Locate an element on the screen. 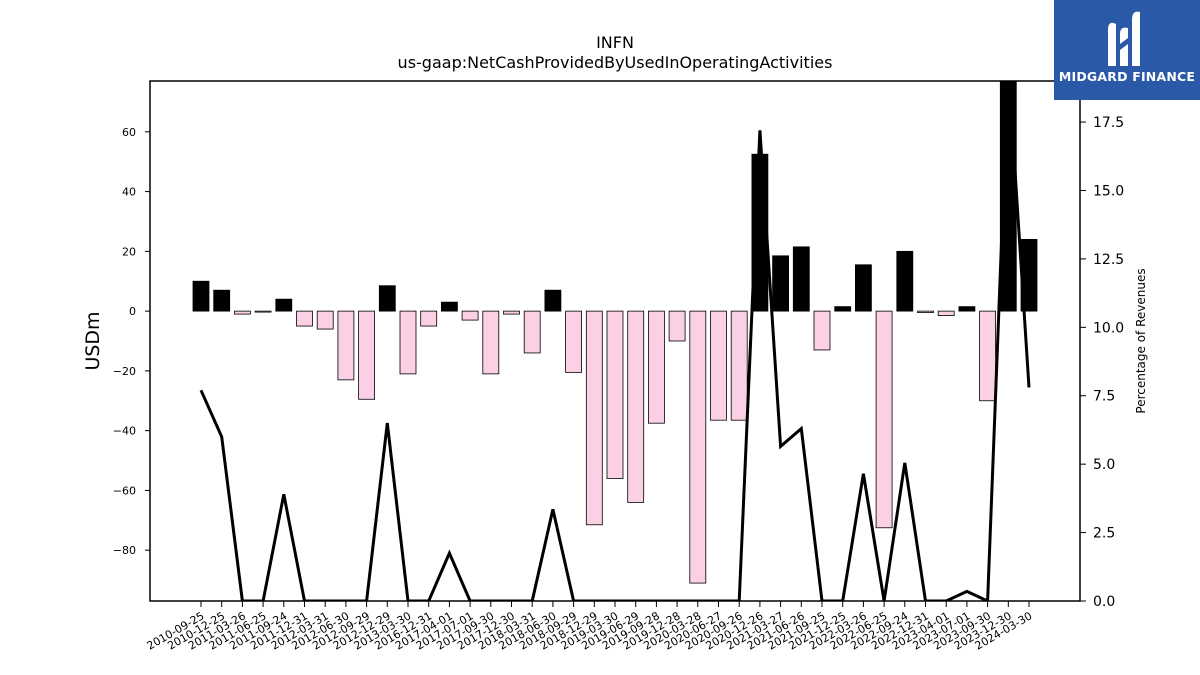 The image size is (1200, 675). y2-tick-label: 15.0 is located at coordinates (1108, 191).